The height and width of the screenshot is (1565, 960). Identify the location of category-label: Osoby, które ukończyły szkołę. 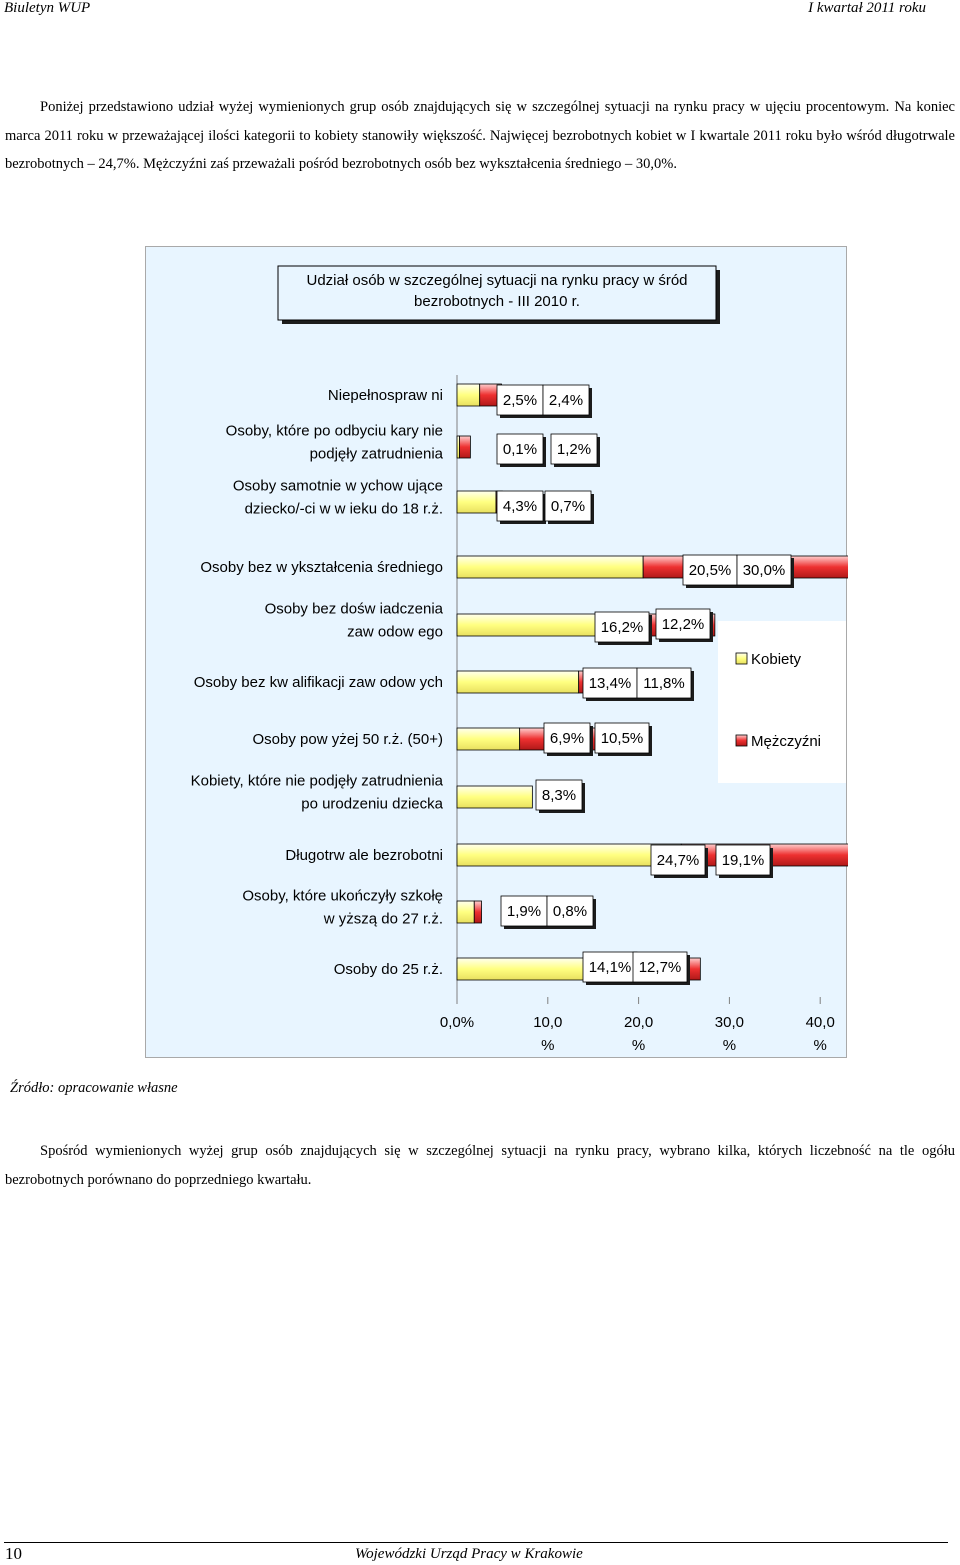
(342, 896).